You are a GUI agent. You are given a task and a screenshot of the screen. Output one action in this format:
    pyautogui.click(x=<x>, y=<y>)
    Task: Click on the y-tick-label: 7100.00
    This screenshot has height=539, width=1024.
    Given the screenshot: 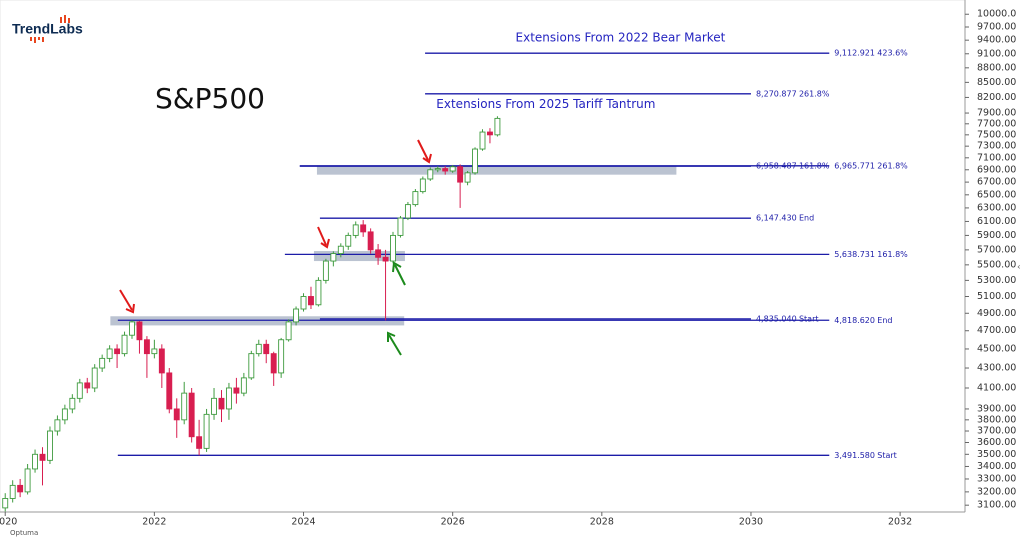 What is the action you would take?
    pyautogui.click(x=996, y=157)
    